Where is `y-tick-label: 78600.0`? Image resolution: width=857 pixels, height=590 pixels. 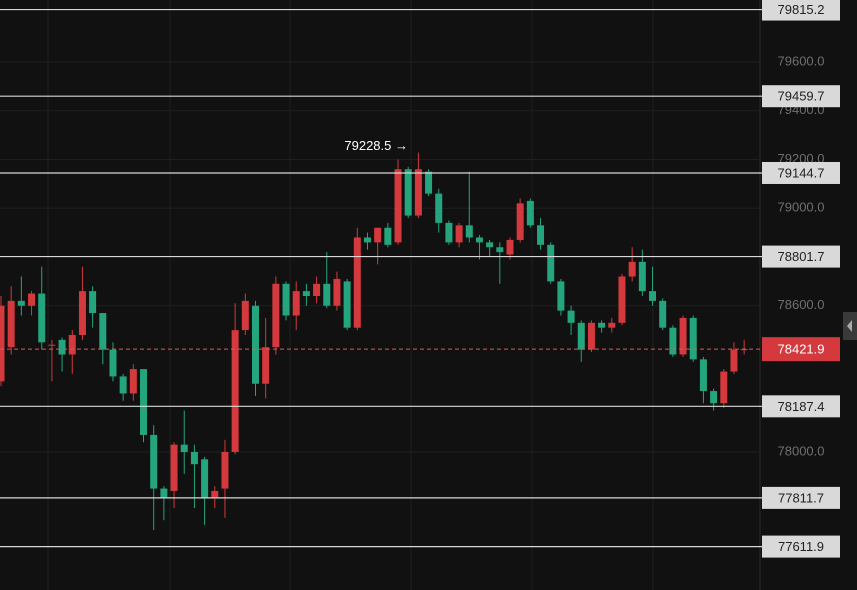 y-tick-label: 78600.0 is located at coordinates (801, 304).